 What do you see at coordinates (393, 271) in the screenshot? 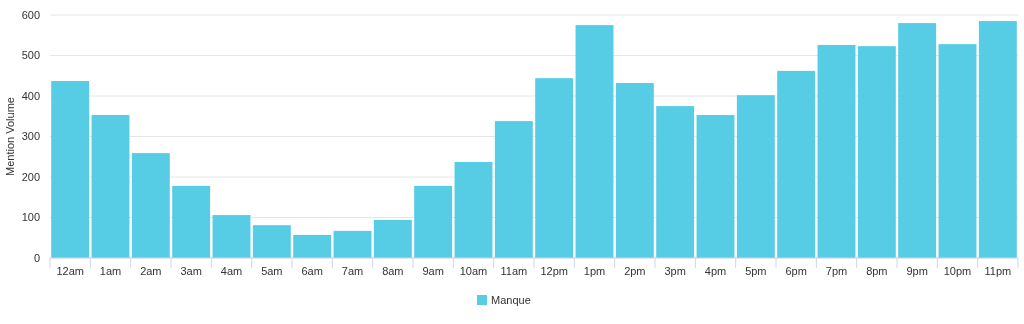
I see `x-tick-label: 8am` at bounding box center [393, 271].